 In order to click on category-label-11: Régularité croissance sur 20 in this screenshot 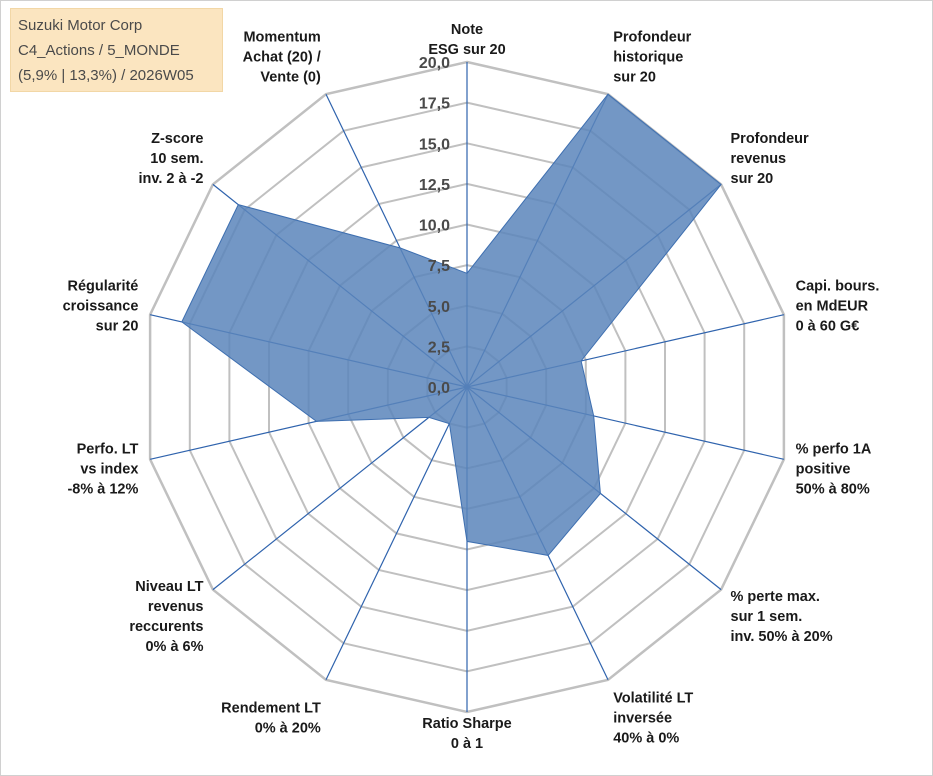, I will do `click(101, 306)`.